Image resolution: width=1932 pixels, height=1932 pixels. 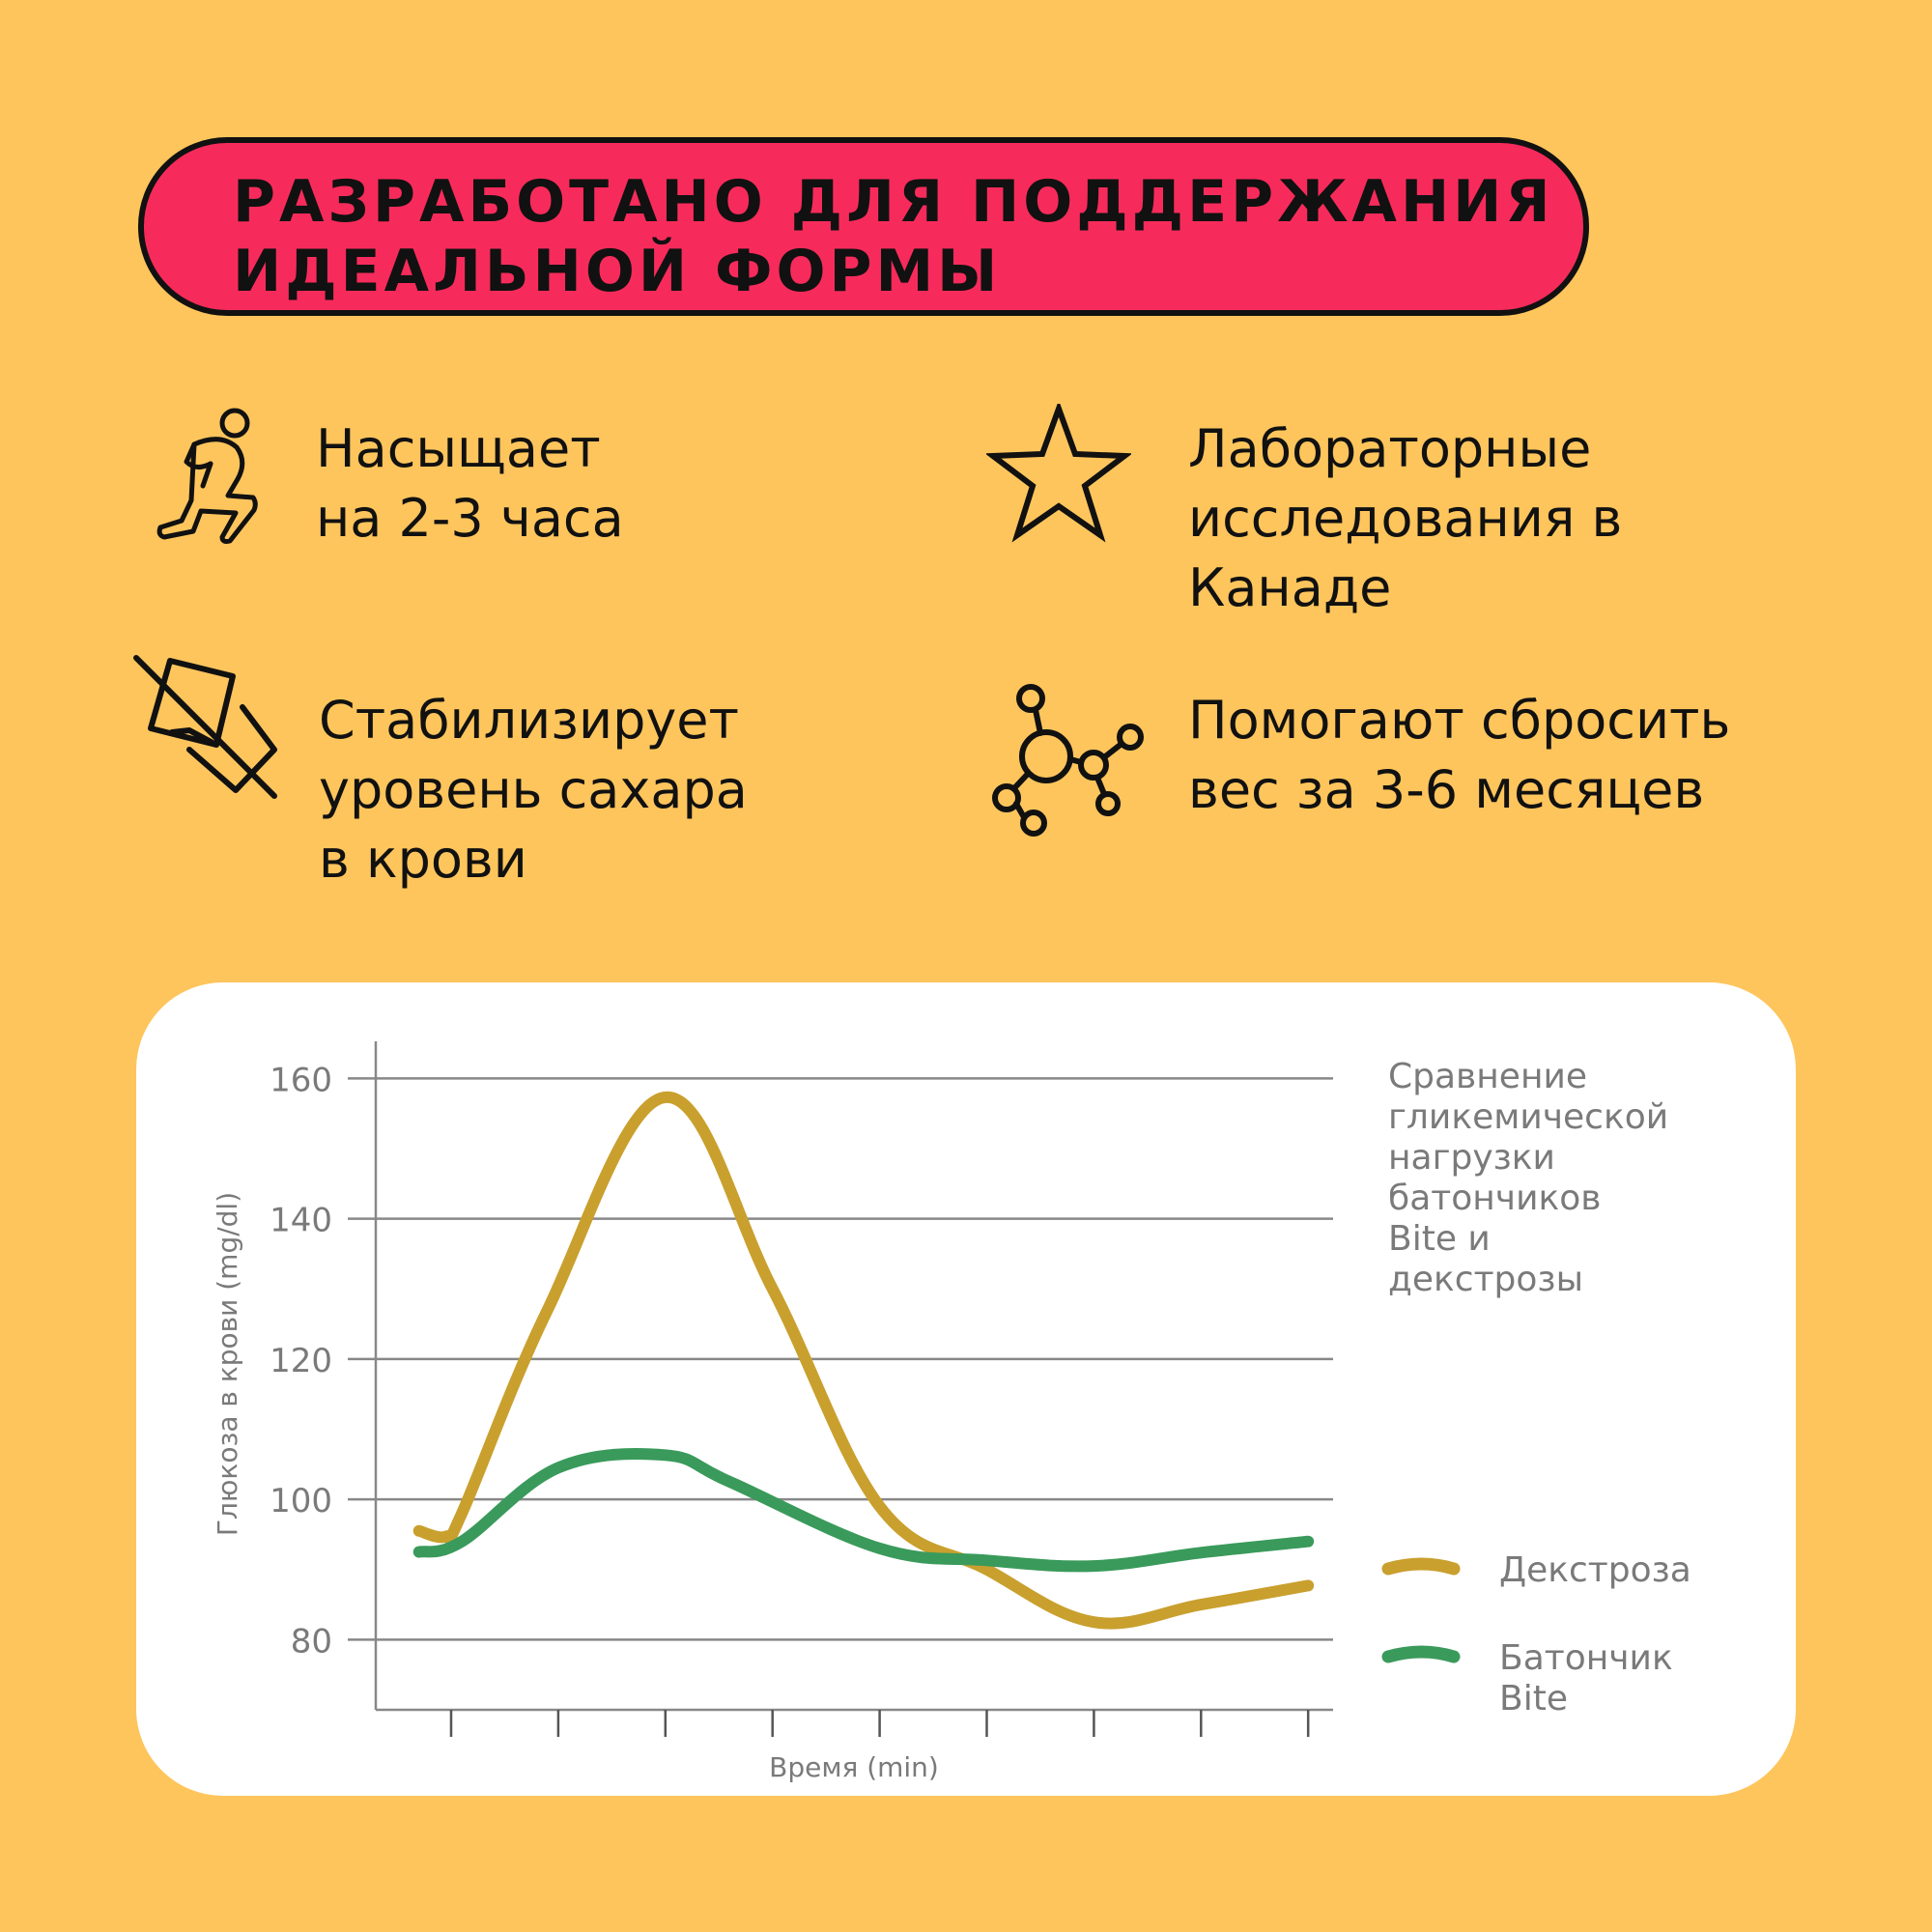 I want to click on y-tick-label: 160, so click(x=301, y=1080).